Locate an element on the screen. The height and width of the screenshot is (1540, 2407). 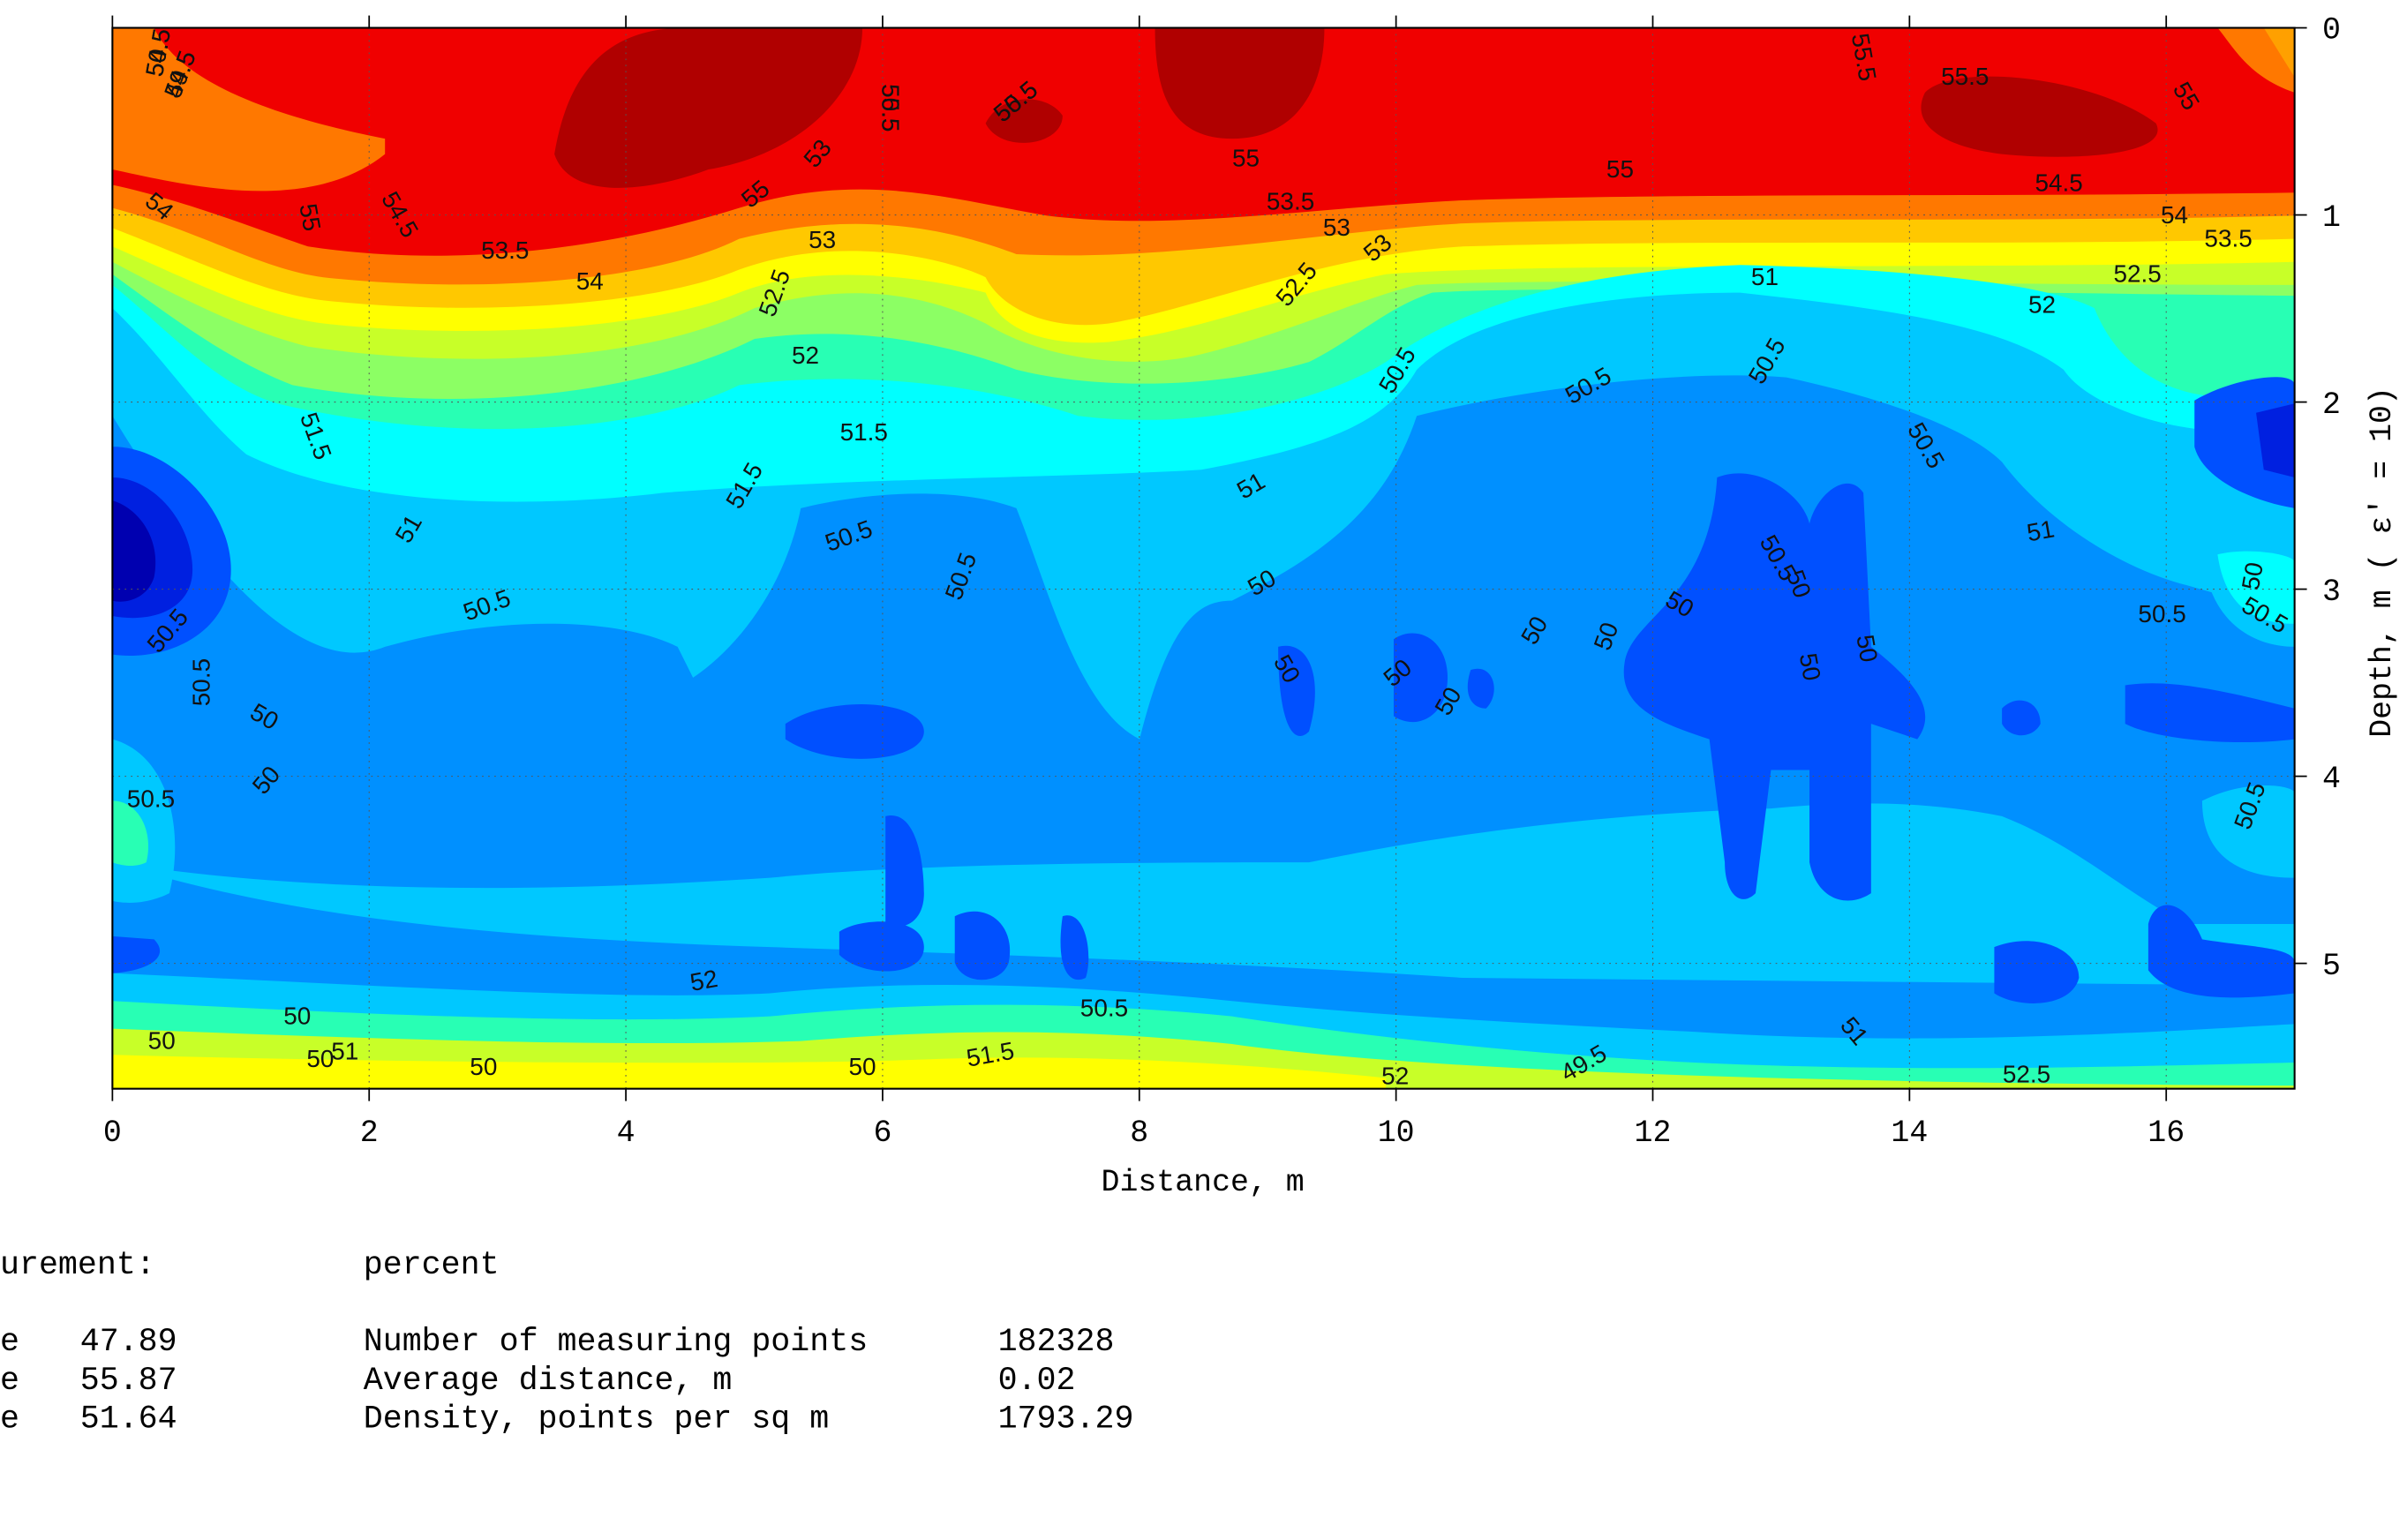
stat-label: urement: is located at coordinates (77, 1265).